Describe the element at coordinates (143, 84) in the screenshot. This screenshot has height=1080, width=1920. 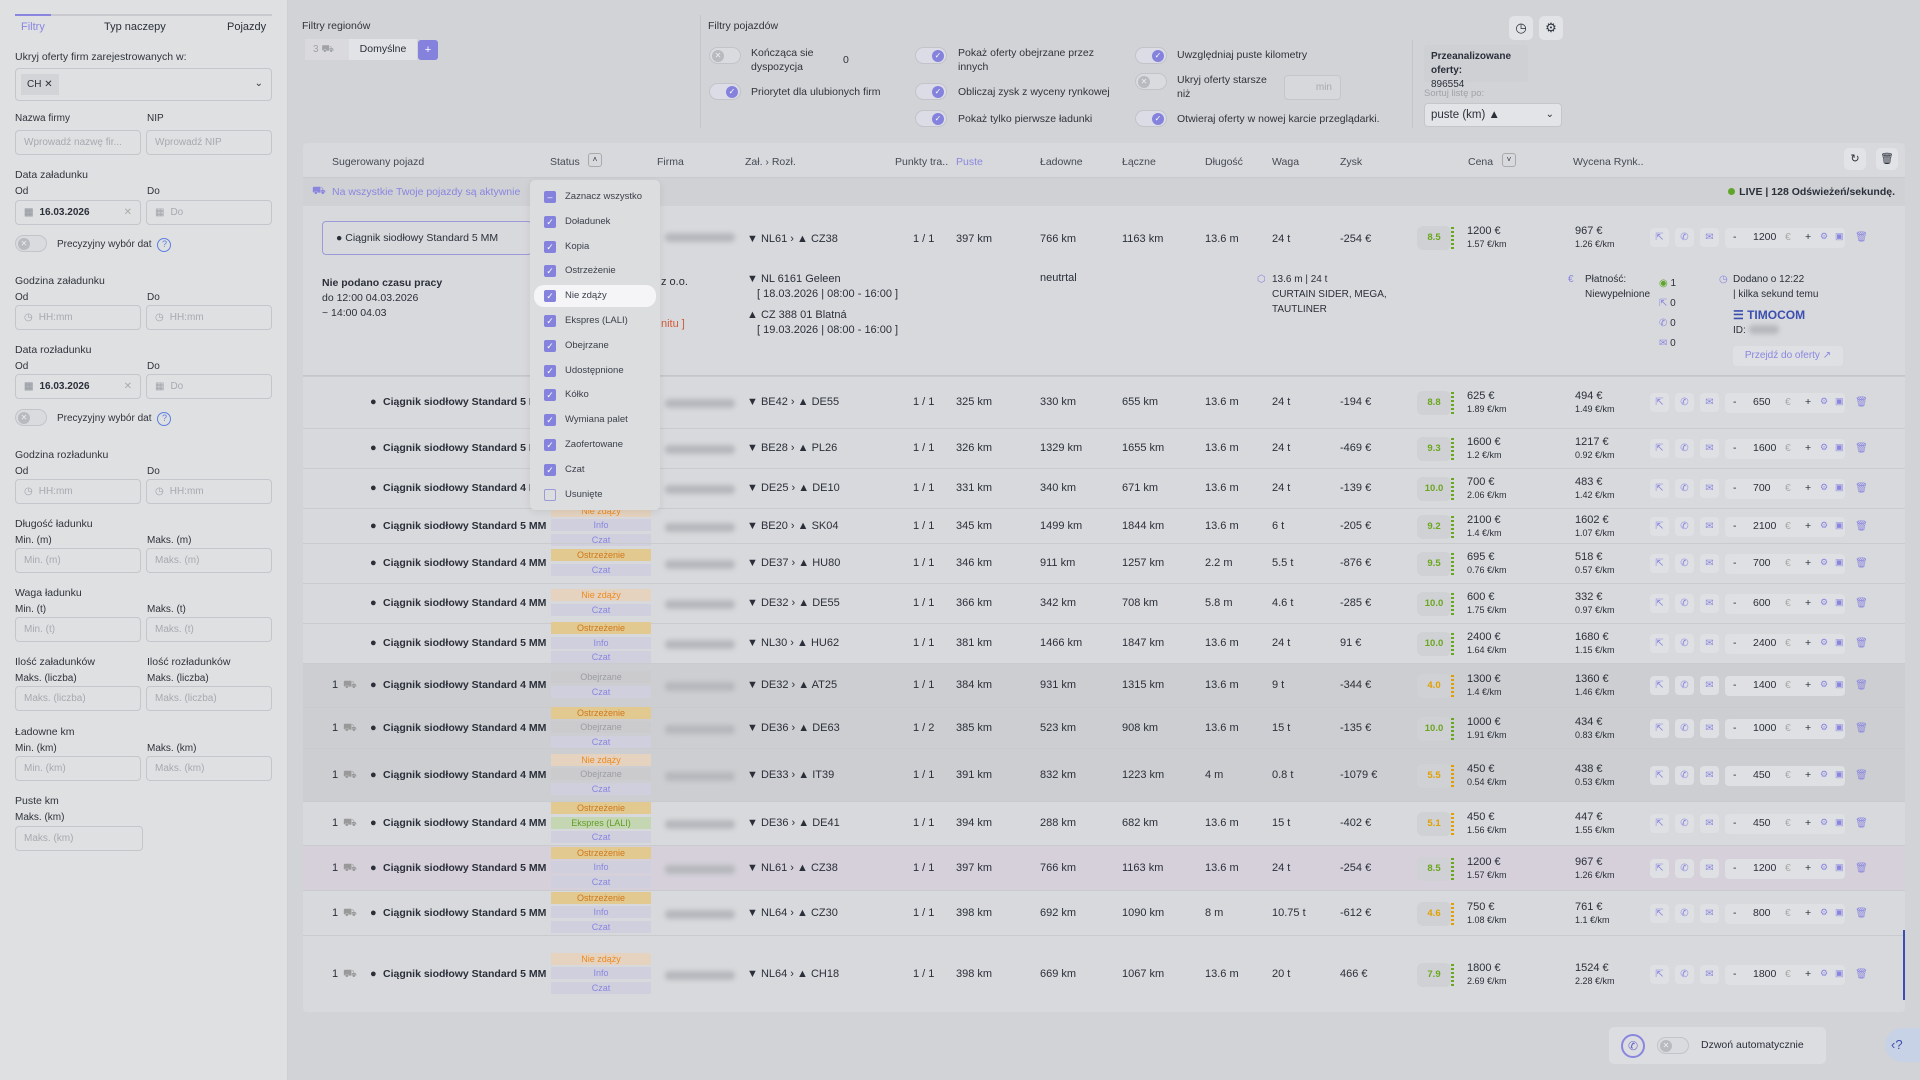
I see `country-multiselect: CH ✕ ⌄` at that location.